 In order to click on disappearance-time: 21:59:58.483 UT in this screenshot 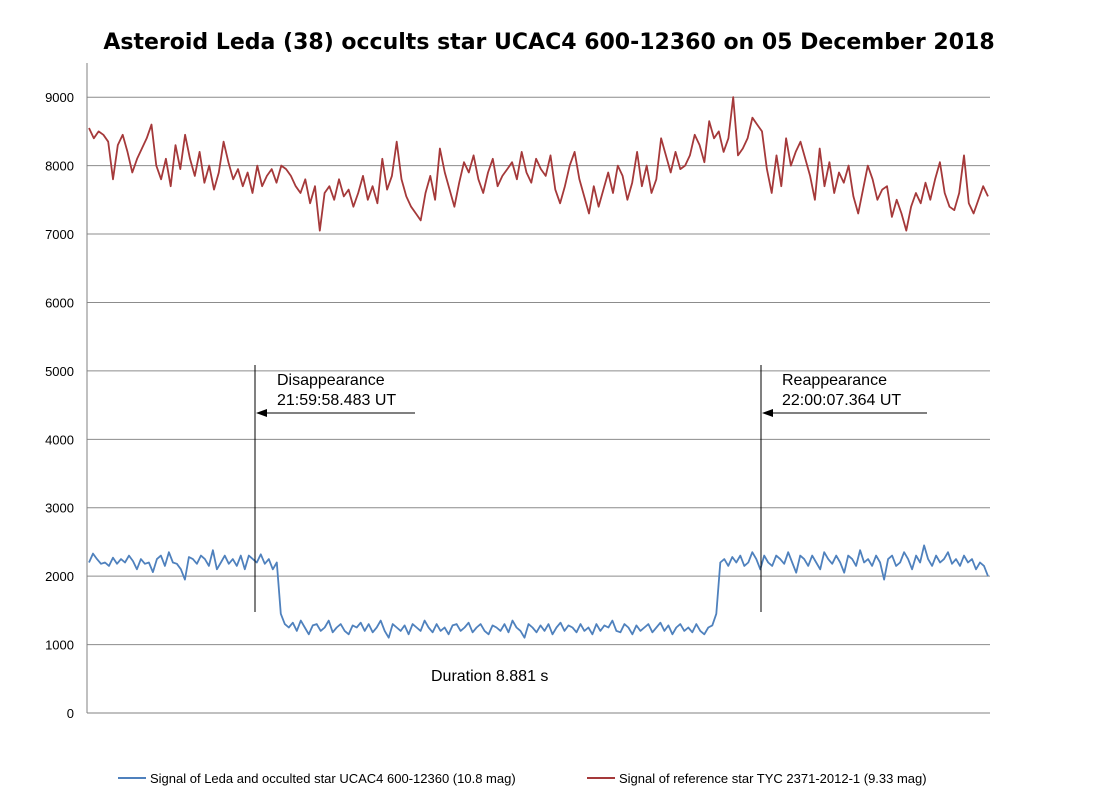, I will do `click(336, 400)`.